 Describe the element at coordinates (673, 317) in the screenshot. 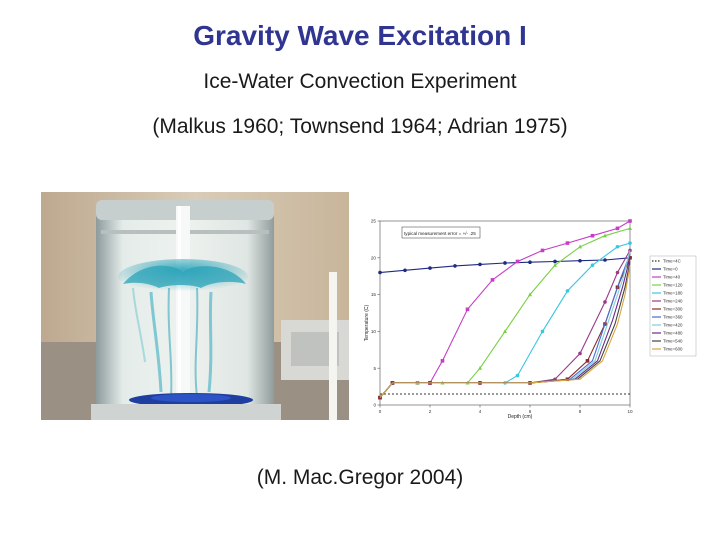

I see `legend-label: Time=360` at that location.